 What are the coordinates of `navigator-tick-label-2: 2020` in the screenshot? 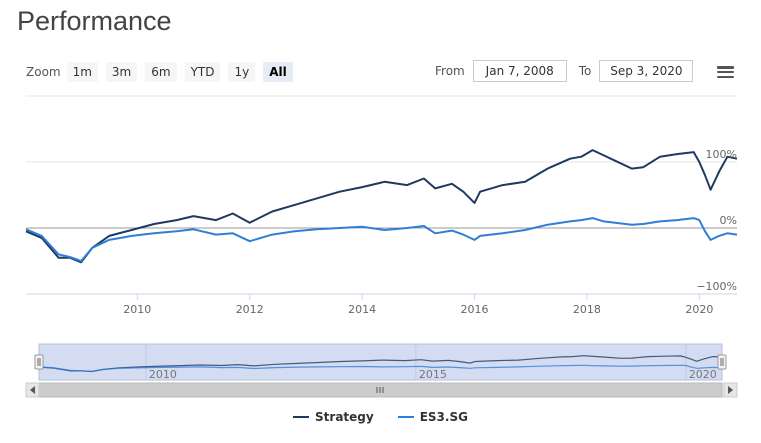 It's located at (703, 374).